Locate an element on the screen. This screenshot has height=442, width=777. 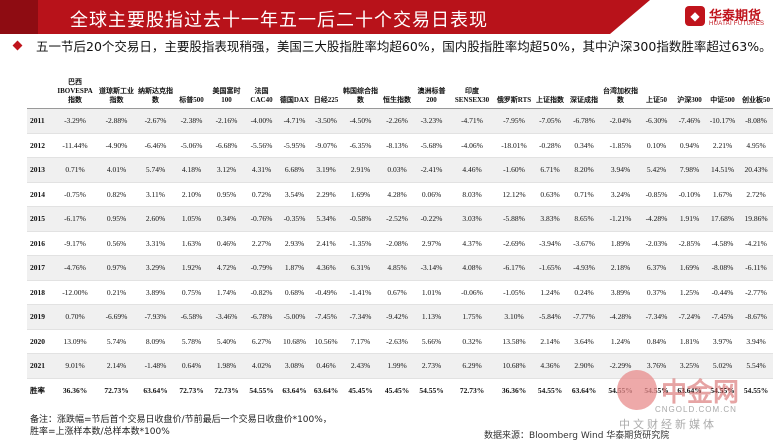
column-header: 澳洲标普200 is located at coordinates (431, 93).